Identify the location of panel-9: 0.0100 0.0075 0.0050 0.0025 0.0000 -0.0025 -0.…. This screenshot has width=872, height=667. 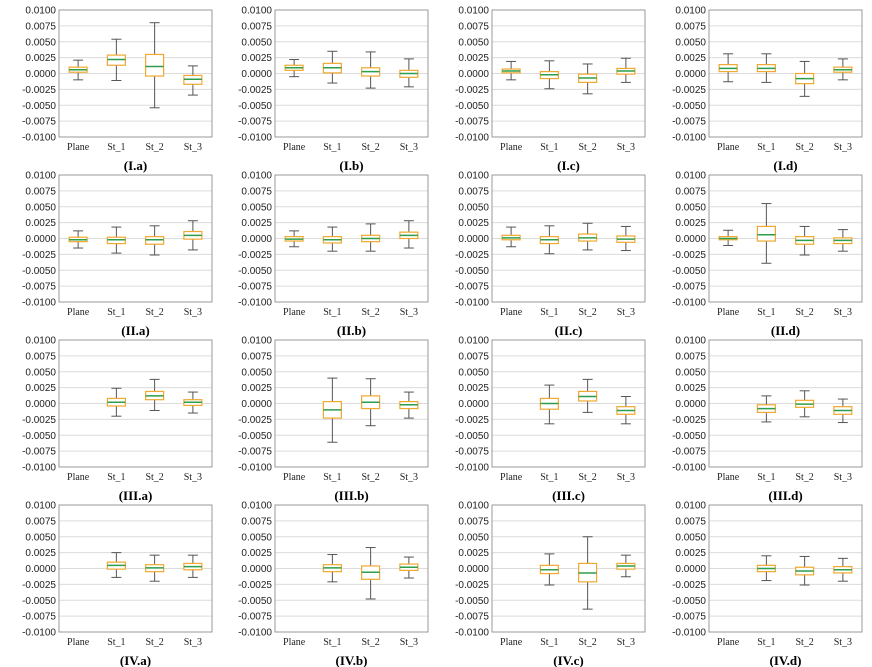
(333, 419).